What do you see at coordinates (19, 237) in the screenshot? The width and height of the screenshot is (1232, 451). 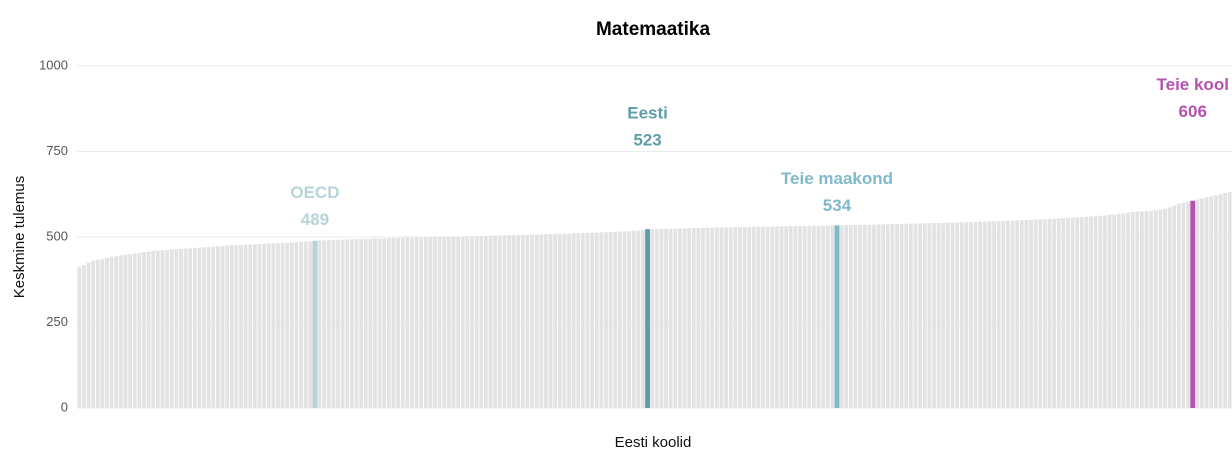 I see `y-axis-label: Keskmine tulemus` at bounding box center [19, 237].